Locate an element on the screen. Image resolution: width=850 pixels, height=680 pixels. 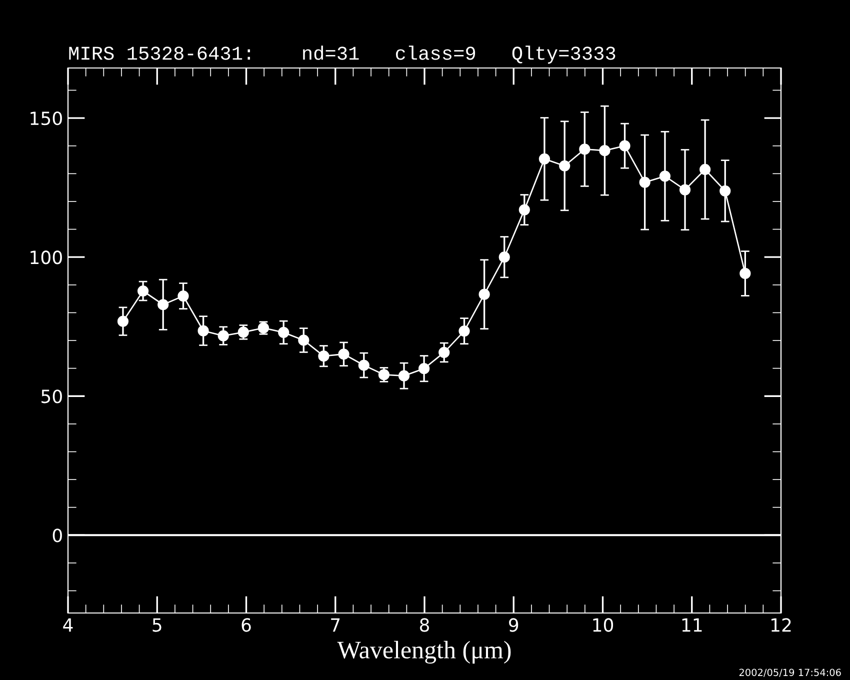
text: 2002/05/19 17:54:06 is located at coordinates (790, 672).